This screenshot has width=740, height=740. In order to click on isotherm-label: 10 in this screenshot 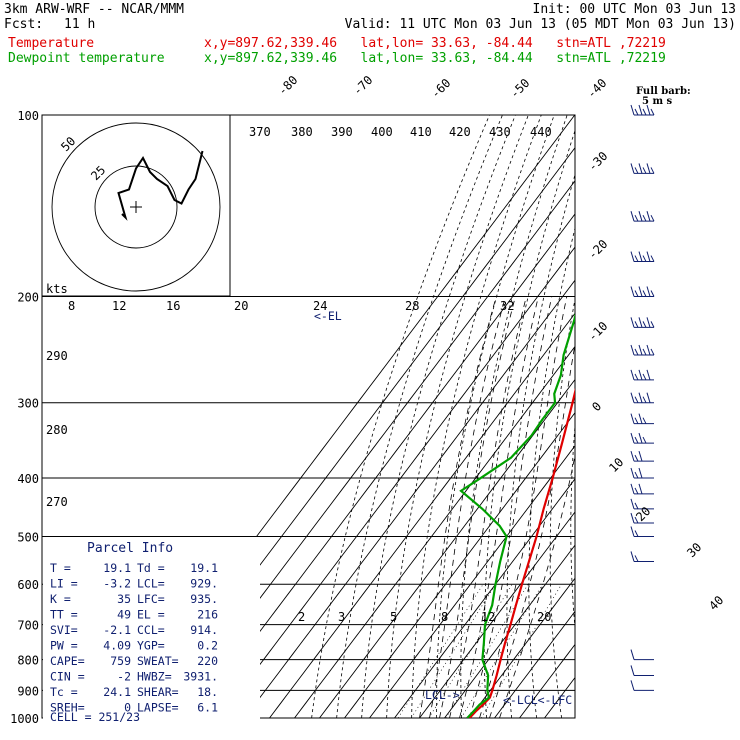, I will do `click(616, 465)`.